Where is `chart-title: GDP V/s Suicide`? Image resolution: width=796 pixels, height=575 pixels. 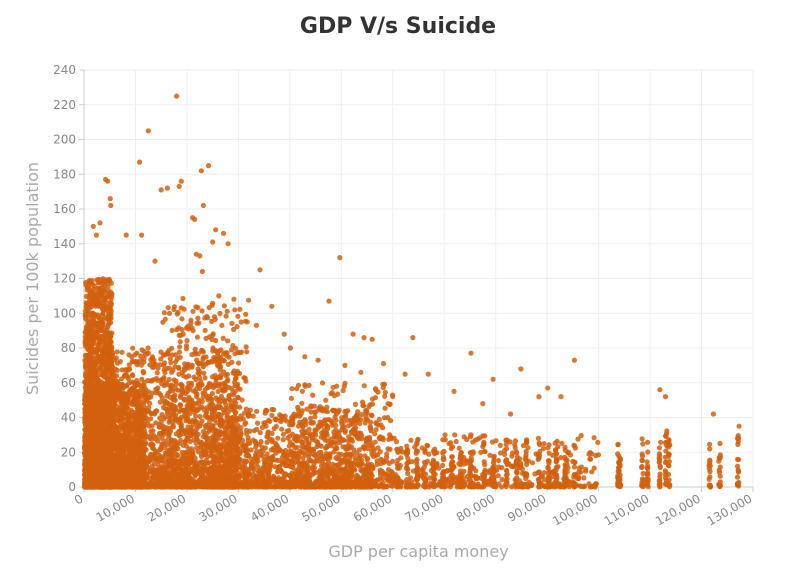 chart-title: GDP V/s Suicide is located at coordinates (398, 26).